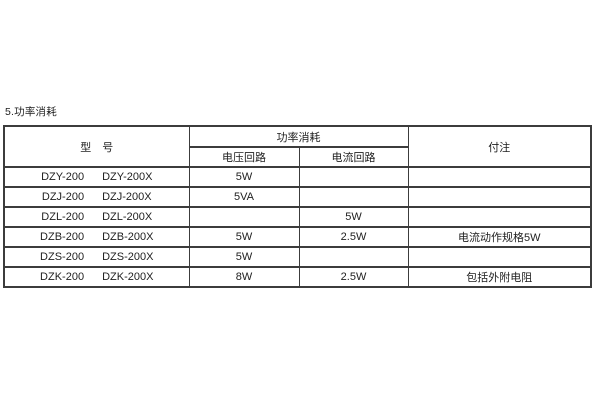 The height and width of the screenshot is (400, 600). What do you see at coordinates (62, 257) in the screenshot?
I see `model-name: DZS-200` at bounding box center [62, 257].